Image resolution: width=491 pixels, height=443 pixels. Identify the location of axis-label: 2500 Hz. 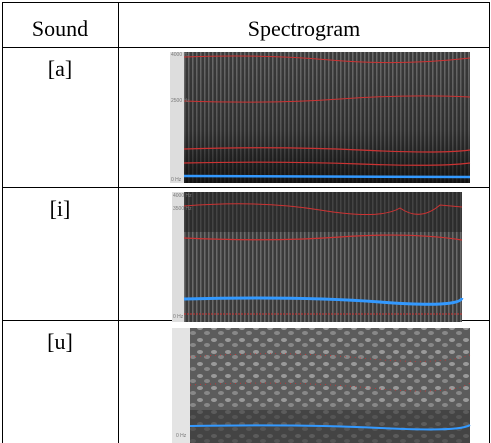
(180, 101).